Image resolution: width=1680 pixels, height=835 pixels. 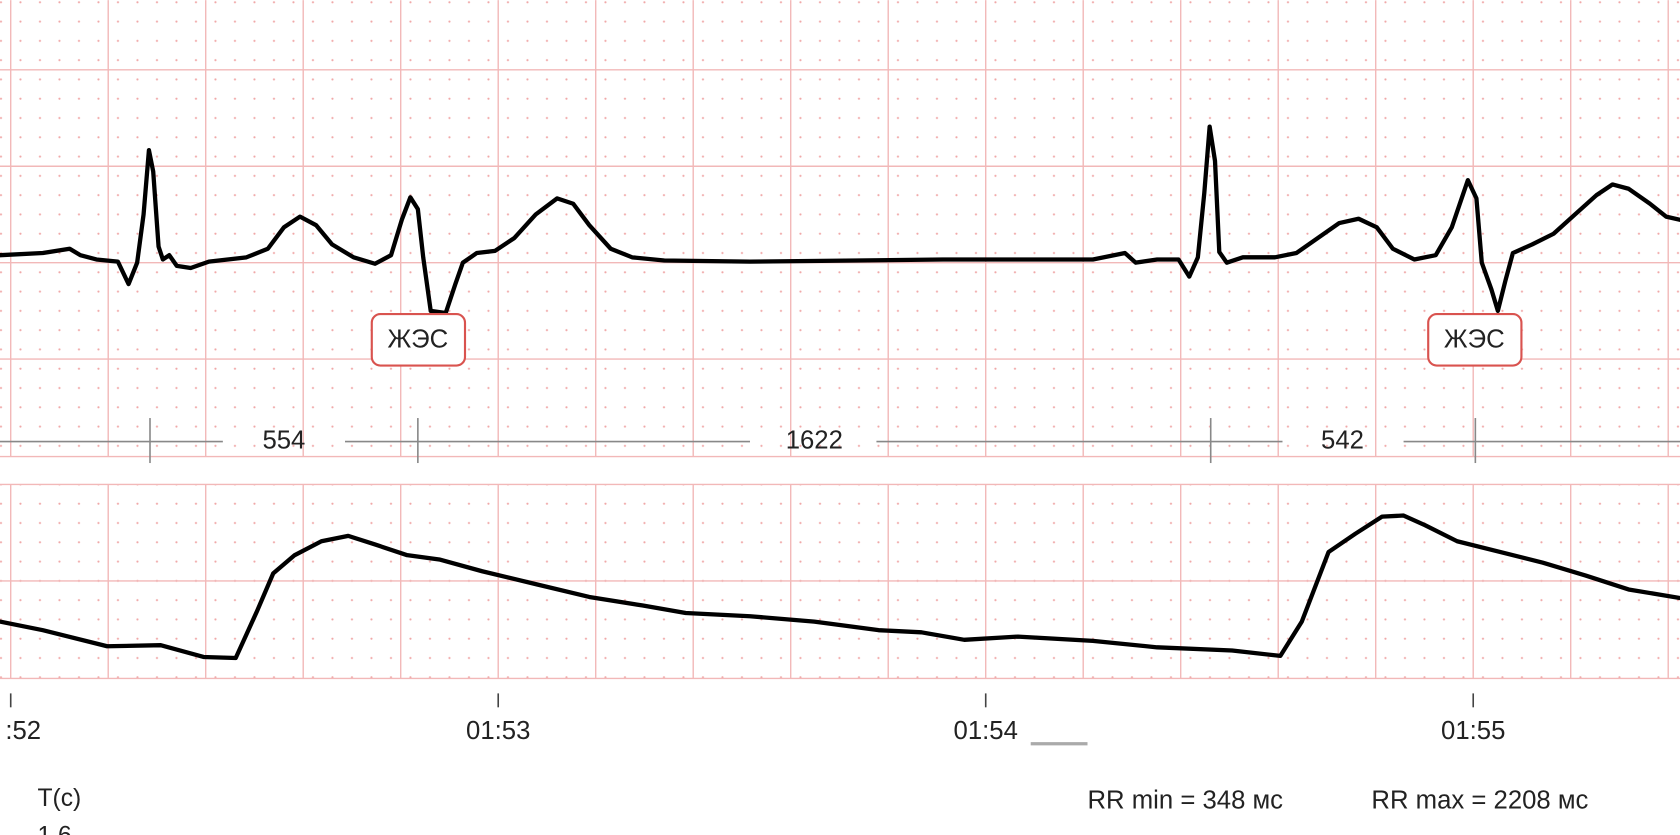 What do you see at coordinates (1479, 800) in the screenshot?
I see `rr-max: RR max = 2208 мс` at bounding box center [1479, 800].